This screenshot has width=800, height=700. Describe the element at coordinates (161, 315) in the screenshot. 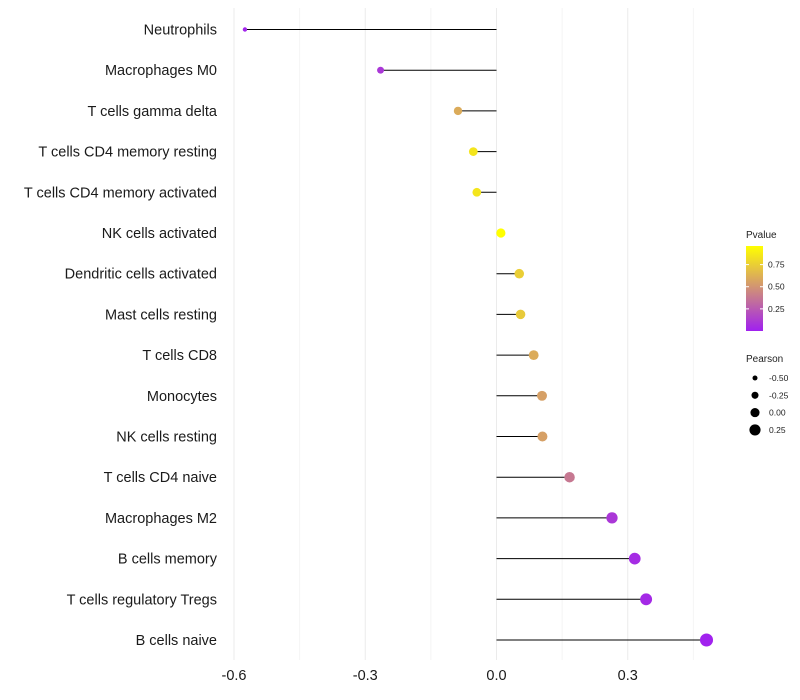

I see `category-label: Mast cells resting` at that location.